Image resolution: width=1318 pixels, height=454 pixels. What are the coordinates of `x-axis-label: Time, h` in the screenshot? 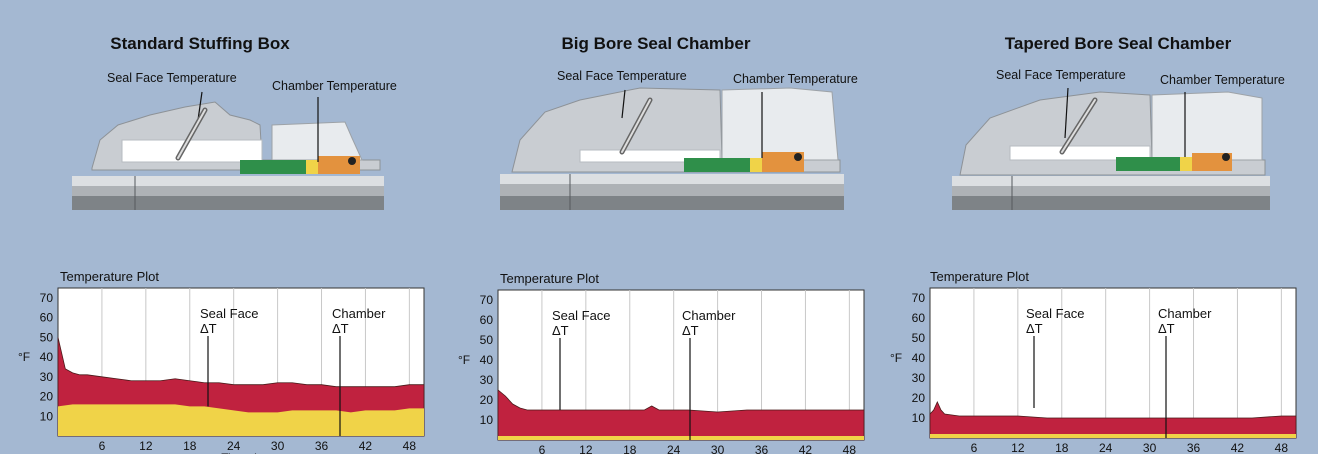 It's located at (241, 452).